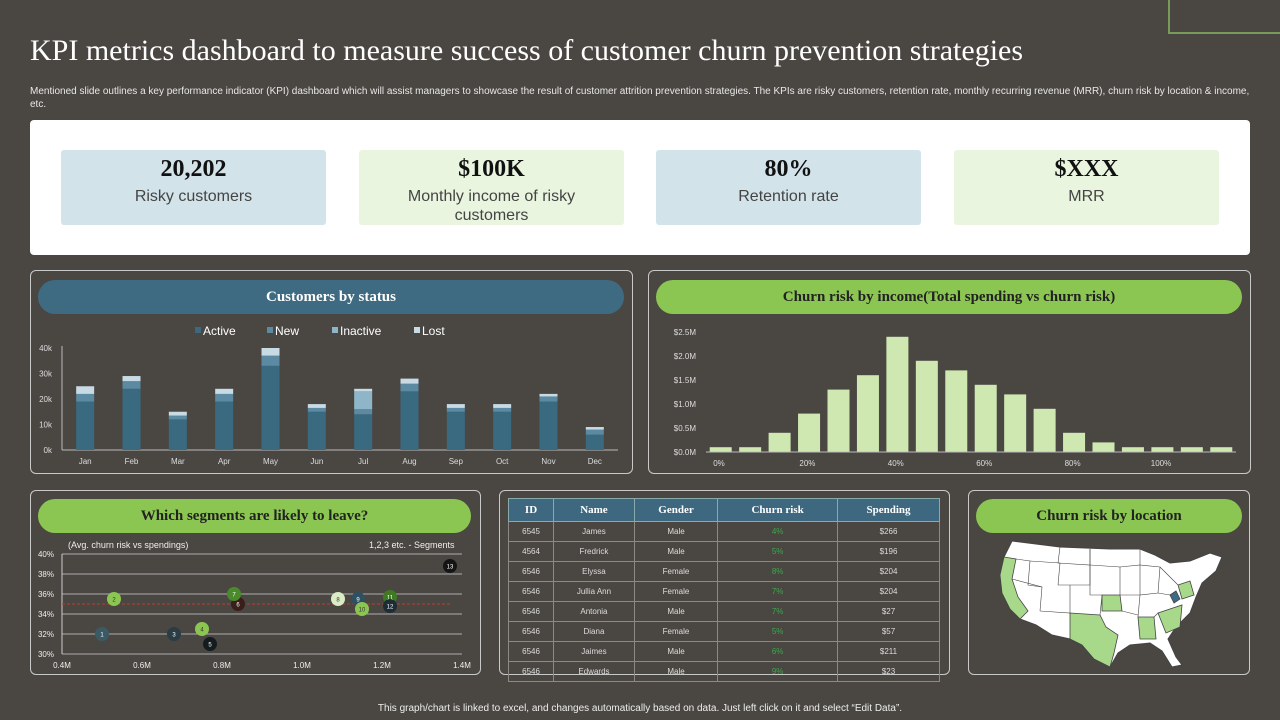 The width and height of the screenshot is (1280, 720). Describe the element at coordinates (222, 665) in the screenshot. I see `x-tick-label: 0.8M` at that location.